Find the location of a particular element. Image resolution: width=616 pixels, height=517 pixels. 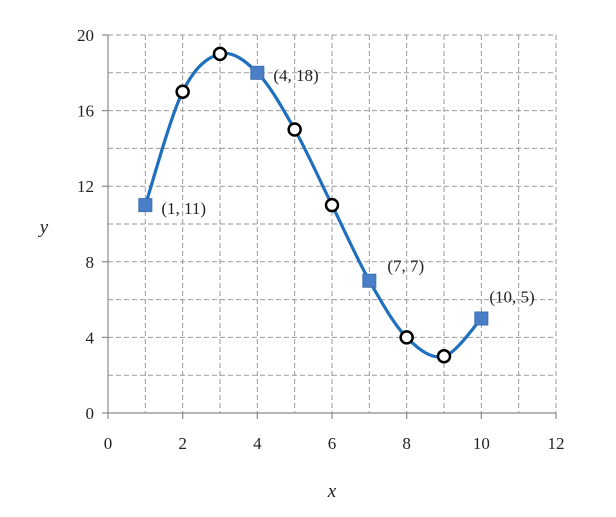

x-tick-label: 10 is located at coordinates (481, 443).